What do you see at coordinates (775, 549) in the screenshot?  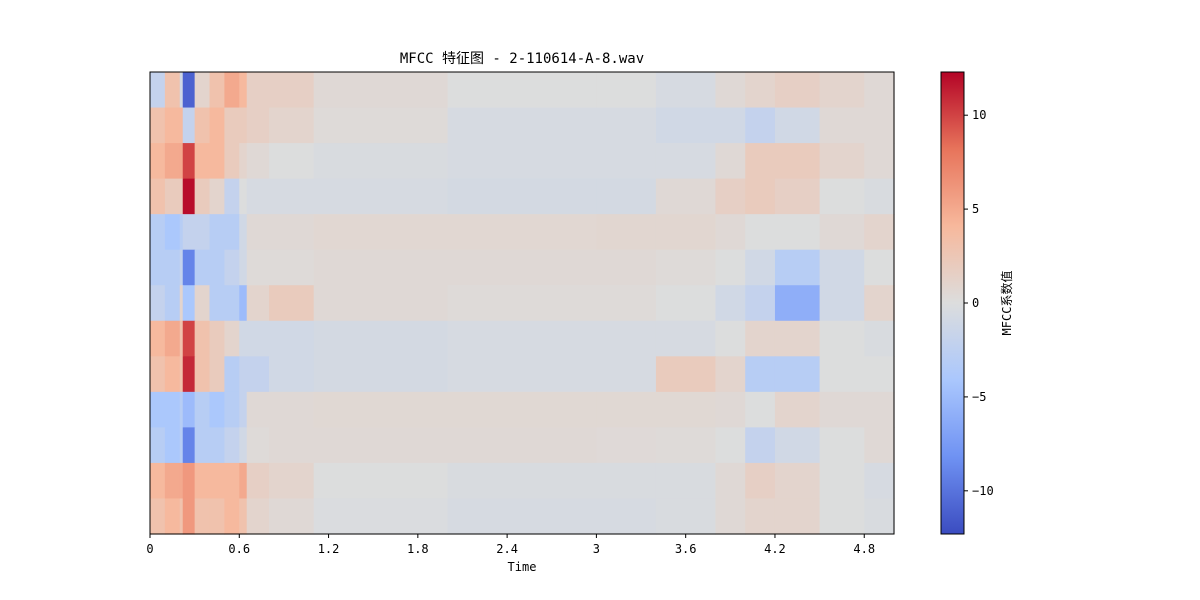 I see `x-tick-label: 4.2` at bounding box center [775, 549].